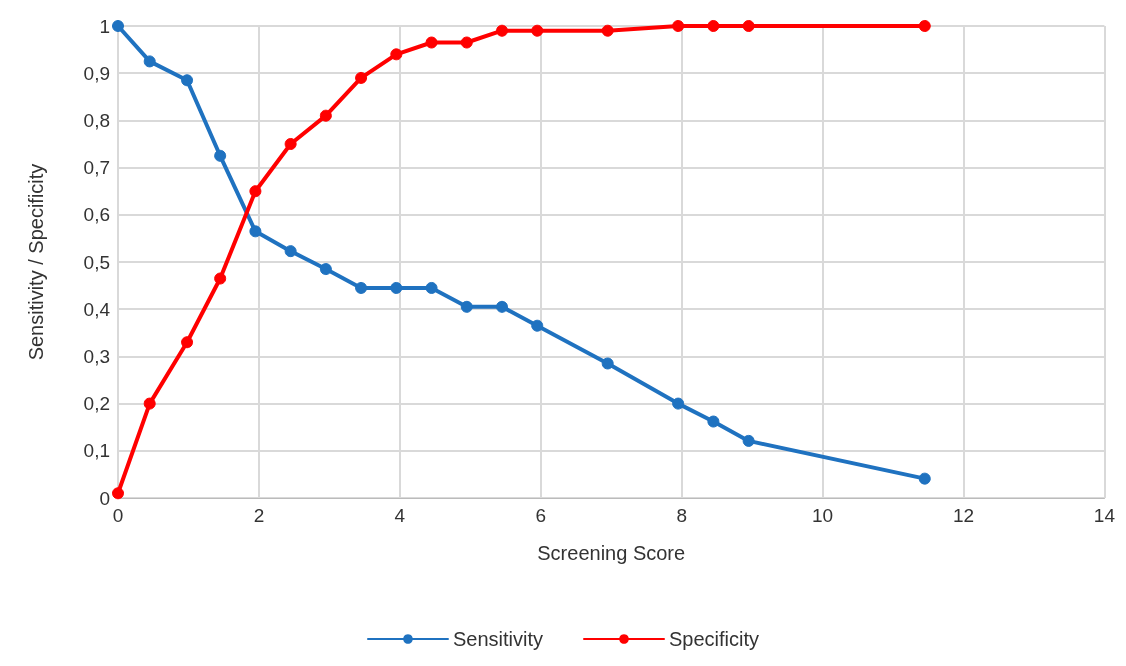  What do you see at coordinates (96, 215) in the screenshot?
I see `y-tick-label: 0,6` at bounding box center [96, 215].